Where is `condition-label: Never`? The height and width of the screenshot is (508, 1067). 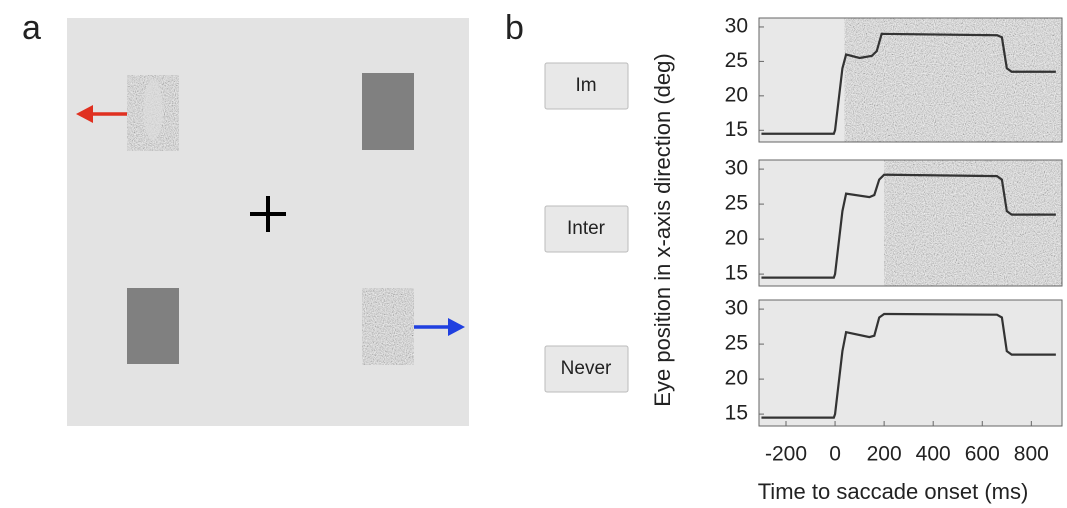 condition-label: Never is located at coordinates (586, 368).